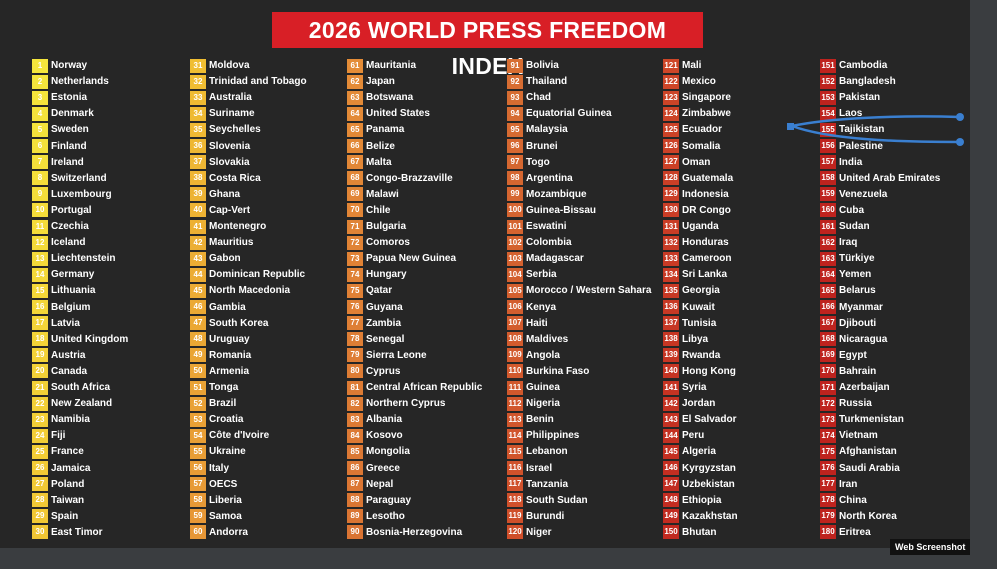  Describe the element at coordinates (683, 435) in the screenshot. I see `entry-row: 144 Peru` at that location.